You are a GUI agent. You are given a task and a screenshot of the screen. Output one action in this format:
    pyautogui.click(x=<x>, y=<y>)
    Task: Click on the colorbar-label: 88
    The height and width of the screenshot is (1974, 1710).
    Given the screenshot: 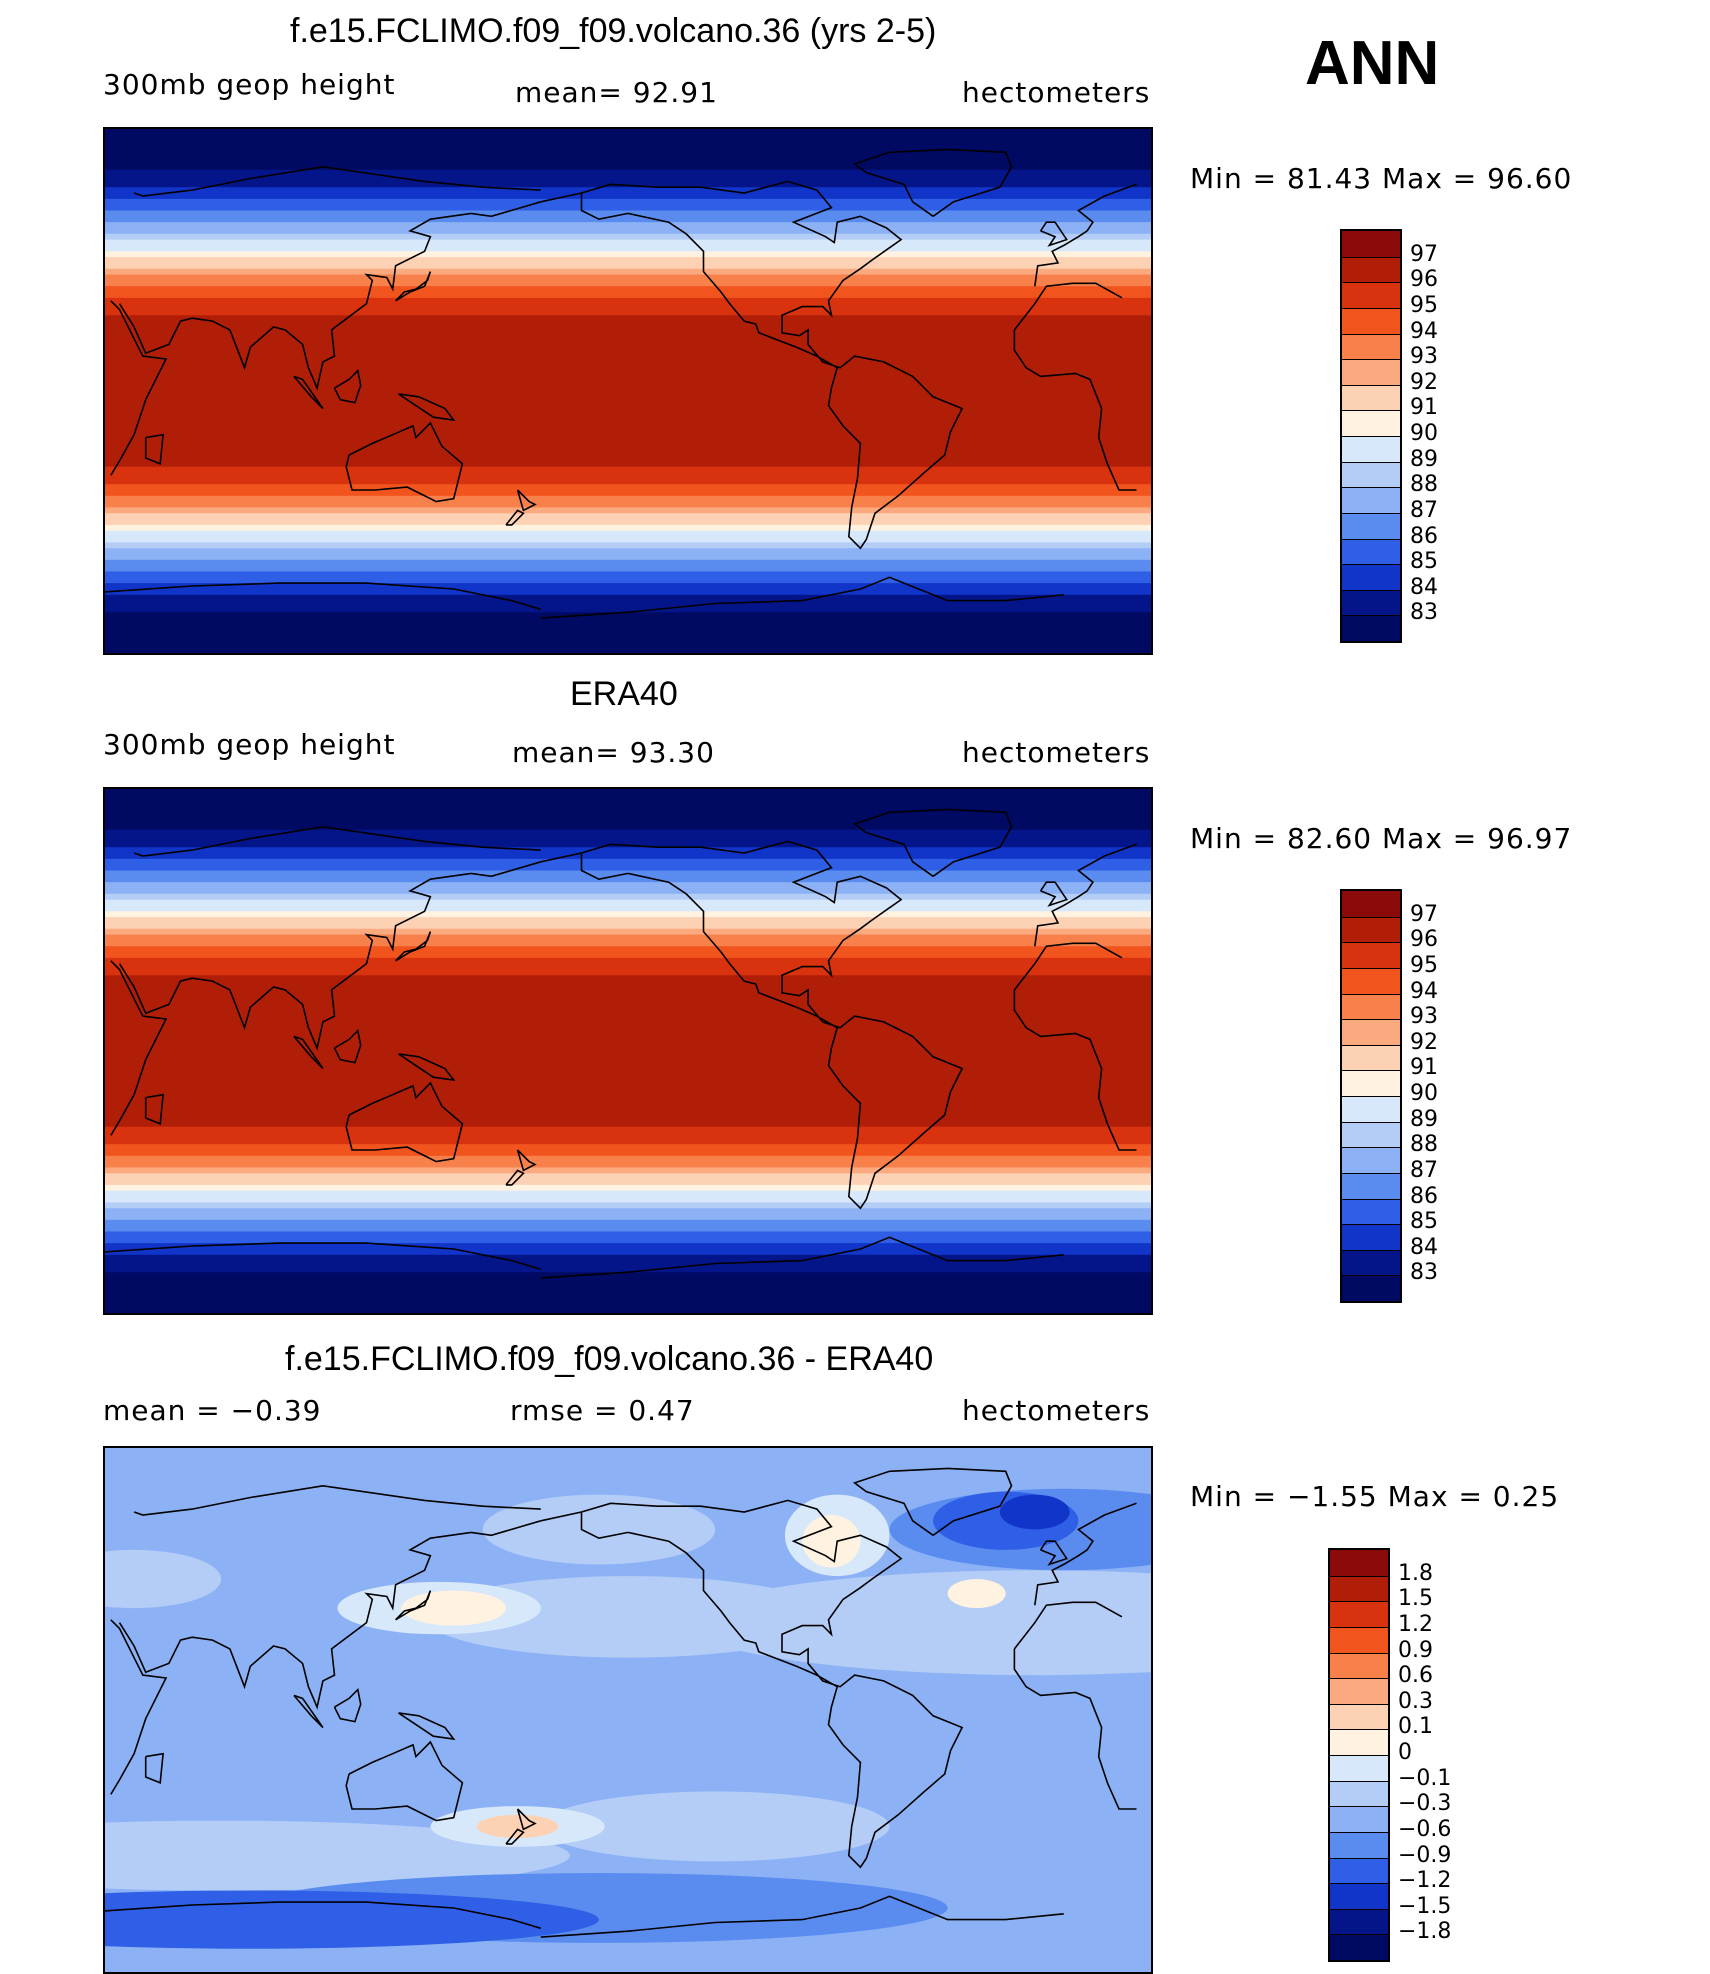 What is the action you would take?
    pyautogui.click(x=1424, y=485)
    